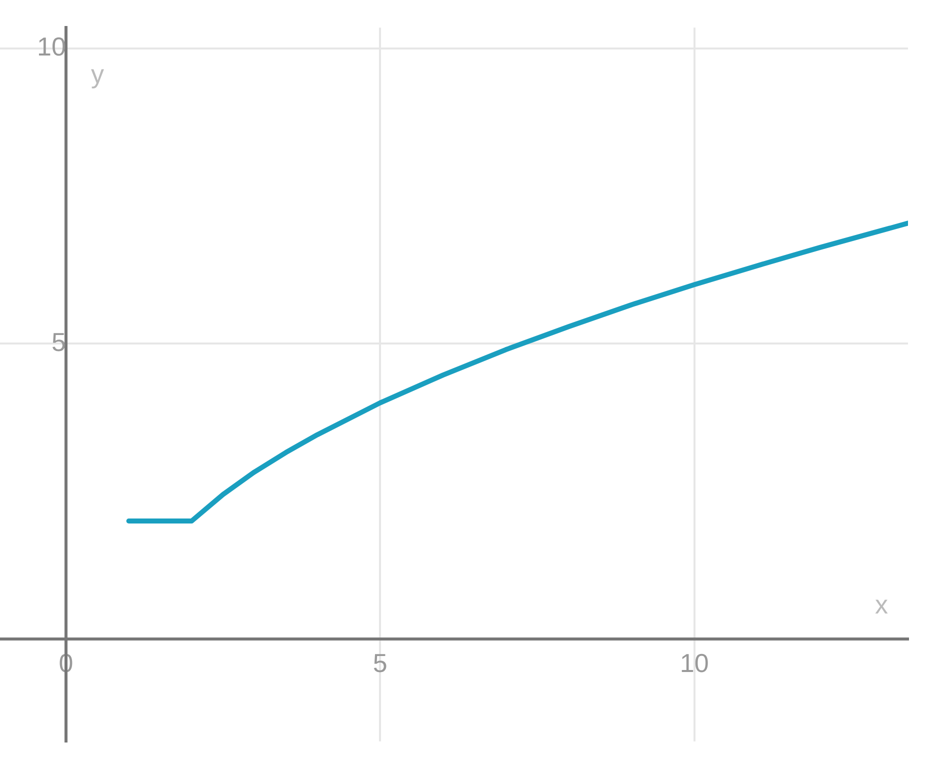 This screenshot has height=769, width=941. Describe the element at coordinates (694, 663) in the screenshot. I see `x-tick-label: 10` at that location.